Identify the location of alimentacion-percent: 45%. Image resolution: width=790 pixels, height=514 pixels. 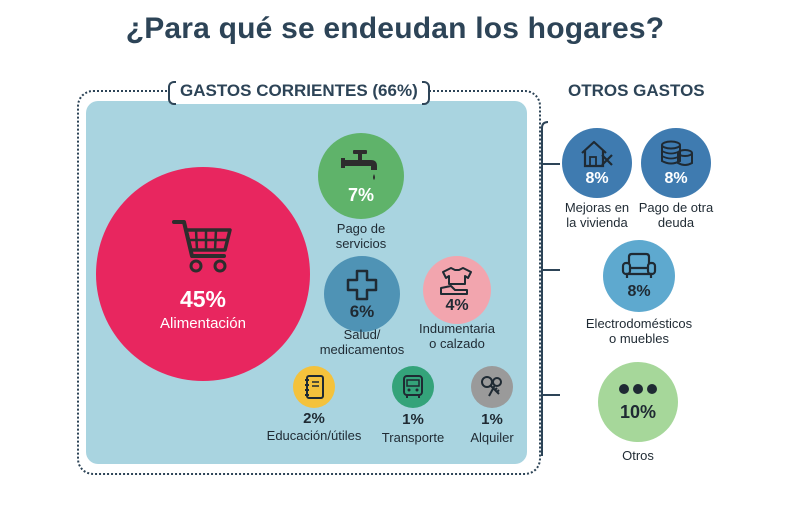
(203, 299).